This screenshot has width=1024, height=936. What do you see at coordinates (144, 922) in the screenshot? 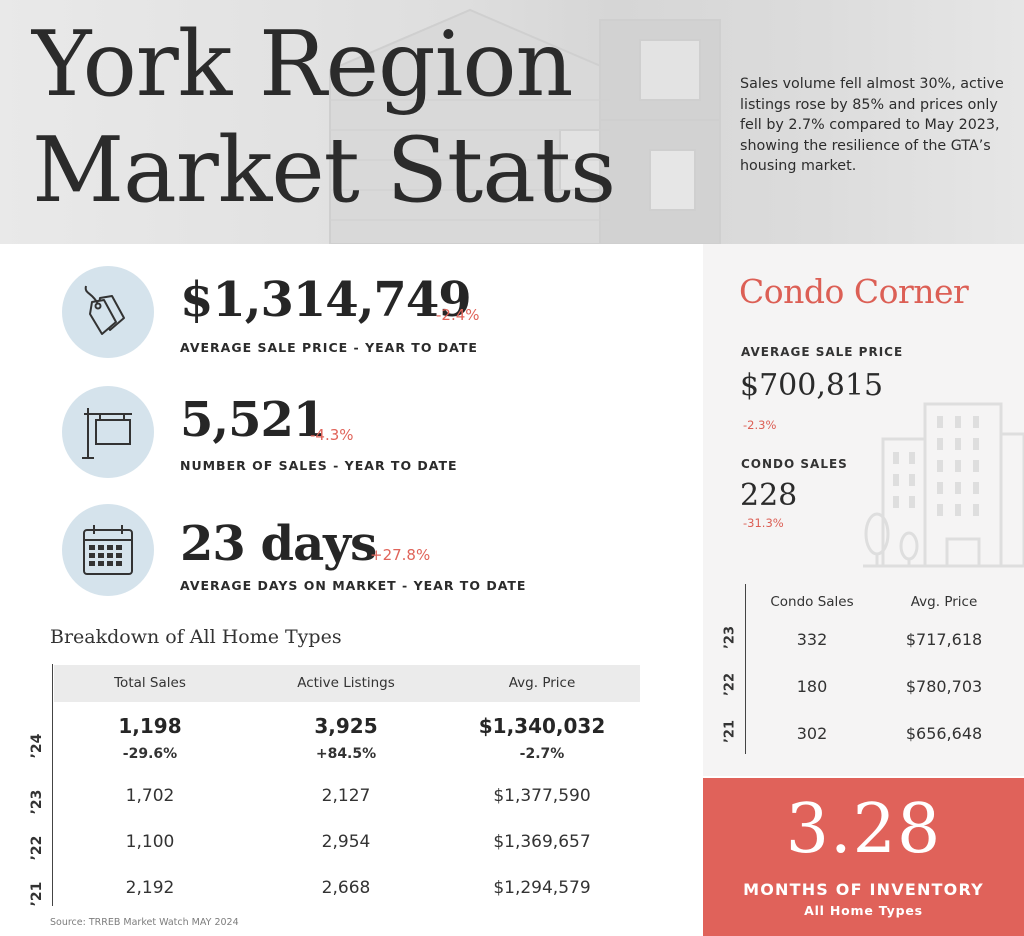
I see `source-note: Source: TRREB Market Watch MAY 2024` at bounding box center [144, 922].